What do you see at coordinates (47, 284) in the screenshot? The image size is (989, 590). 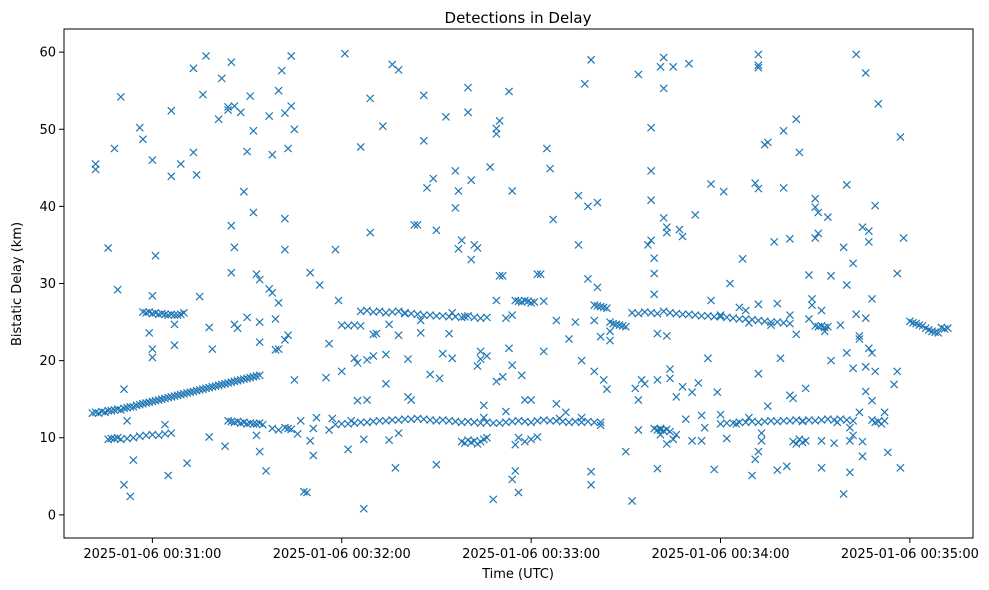 I see `y-tick-label: 30` at bounding box center [47, 284].